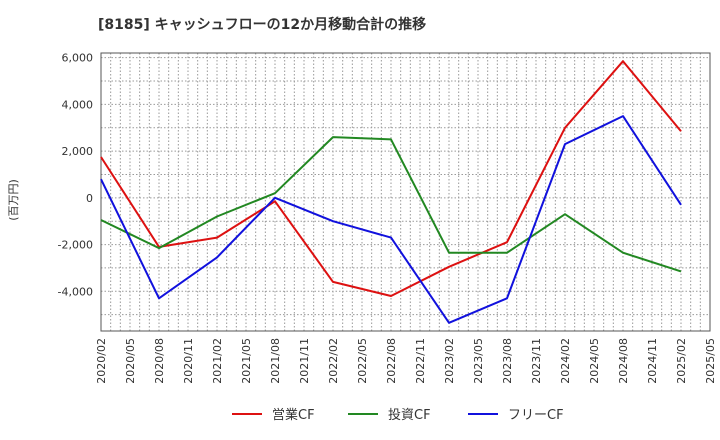  What do you see at coordinates (710, 361) in the screenshot?
I see `x-tick-label: 2025/05` at bounding box center [710, 361].